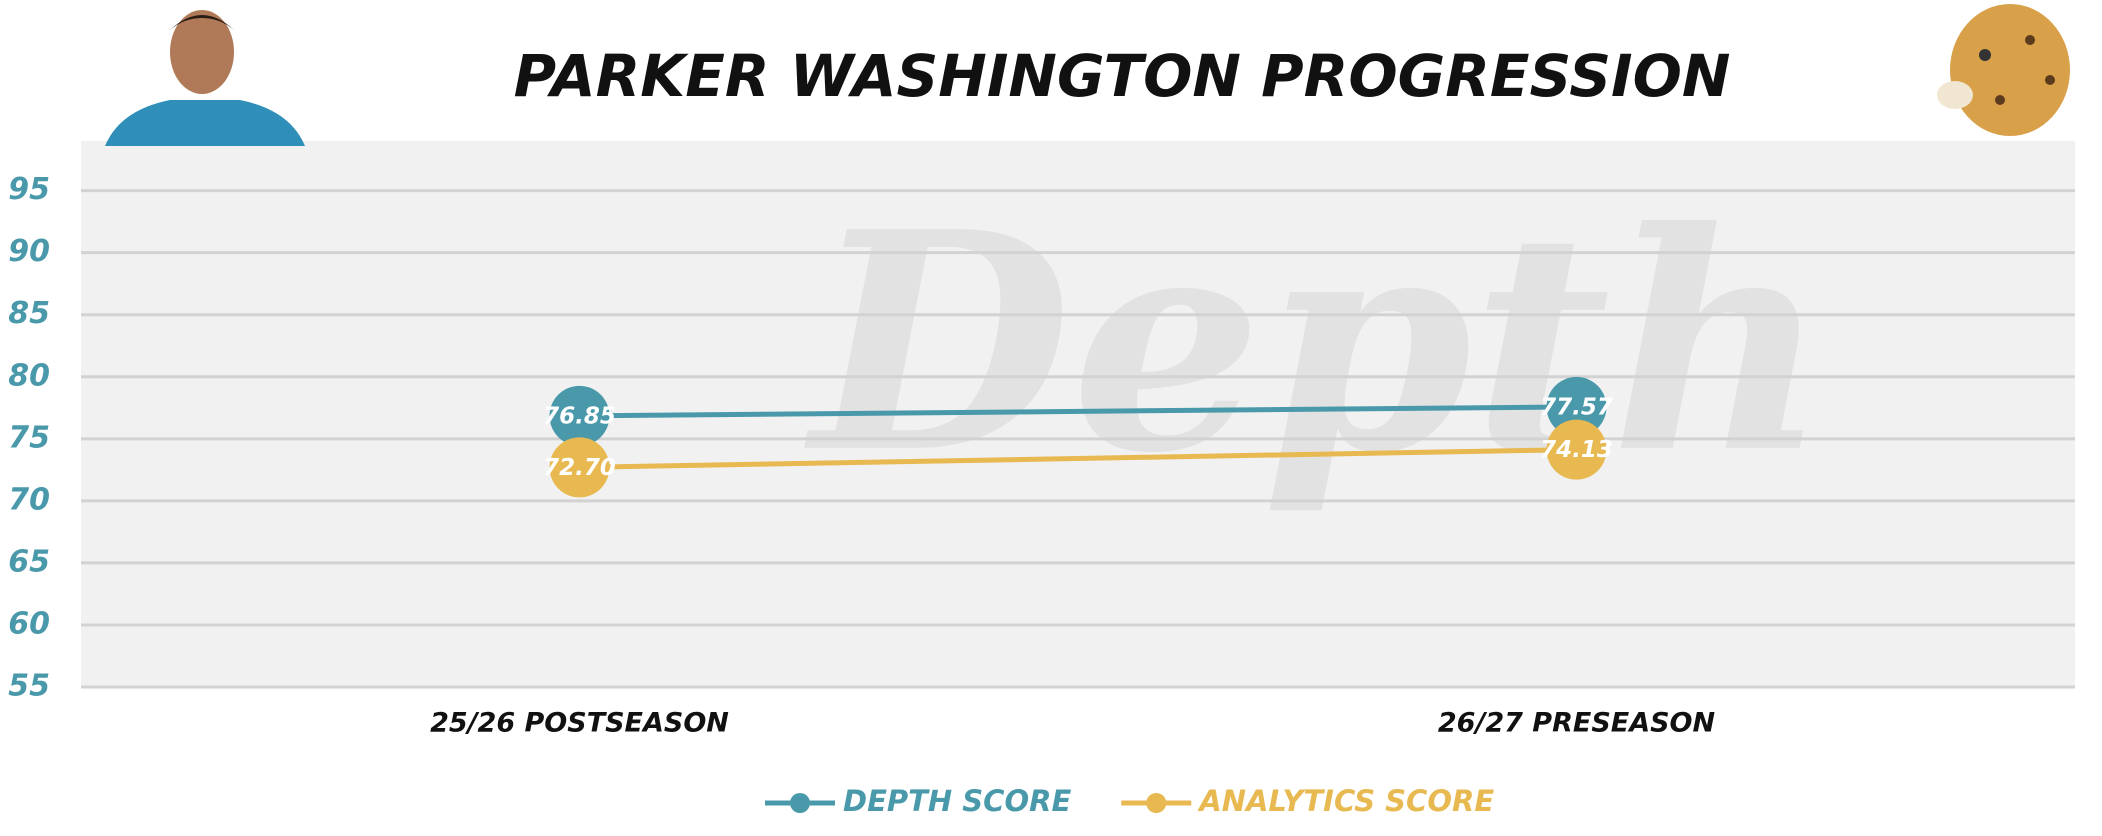  What do you see at coordinates (205, 78) in the screenshot?
I see `player-photo` at bounding box center [205, 78].